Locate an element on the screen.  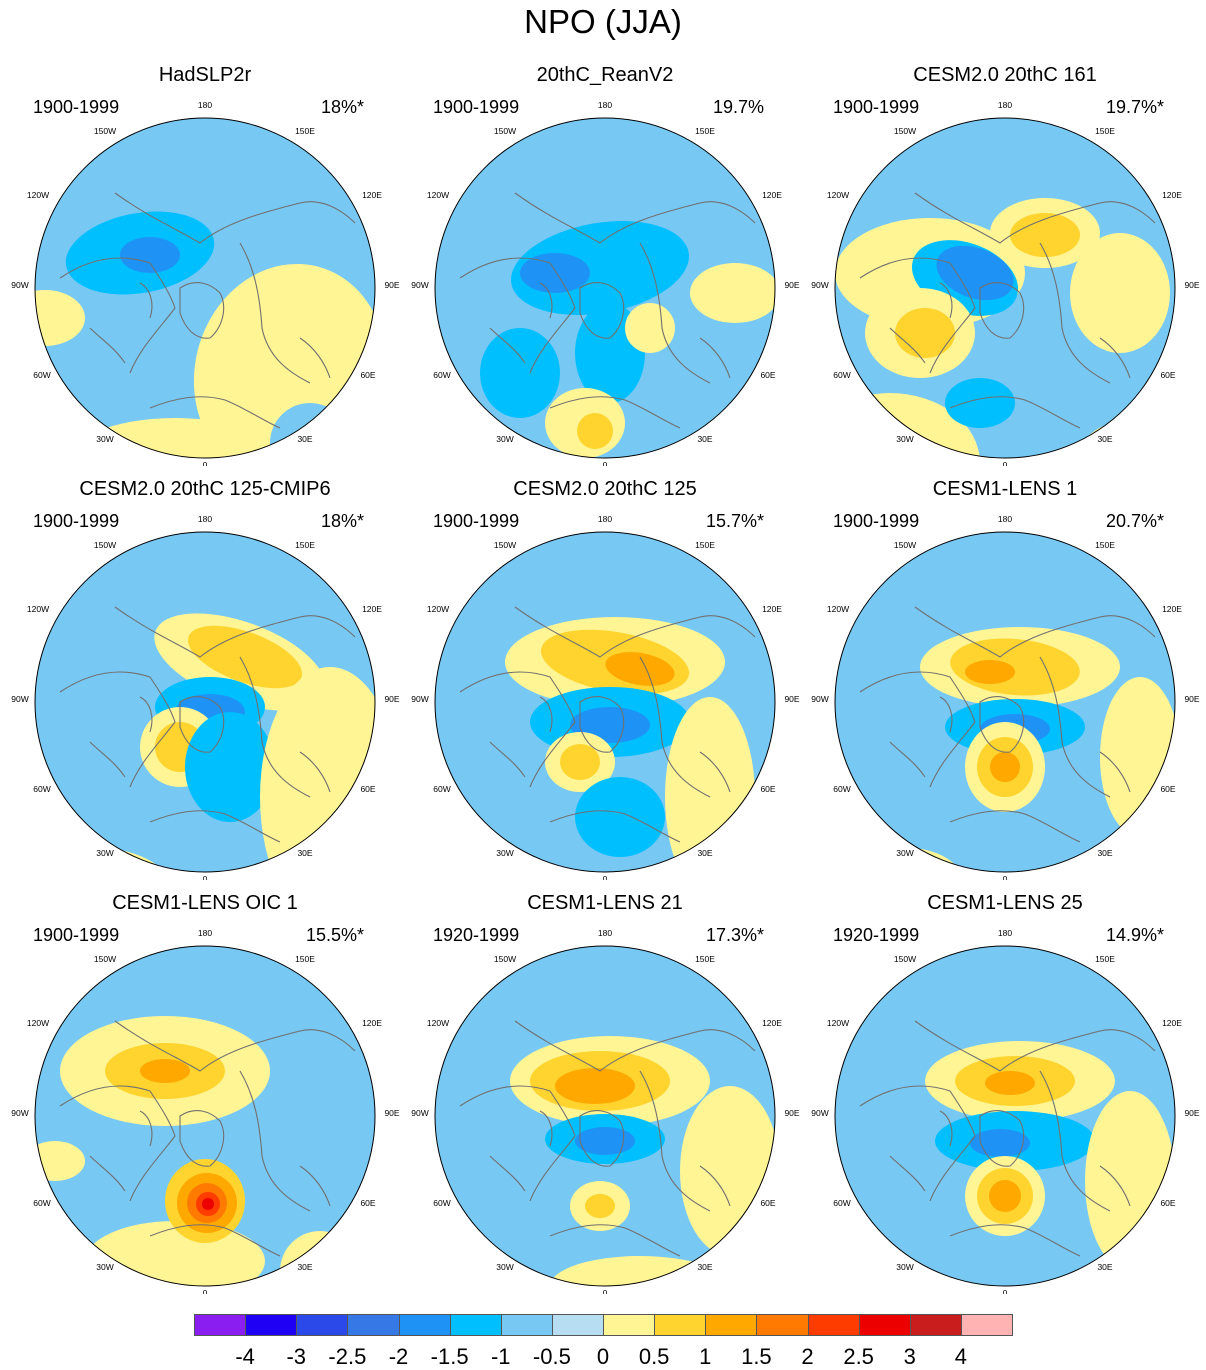
colorbar-label: -3 is located at coordinates (296, 1356).